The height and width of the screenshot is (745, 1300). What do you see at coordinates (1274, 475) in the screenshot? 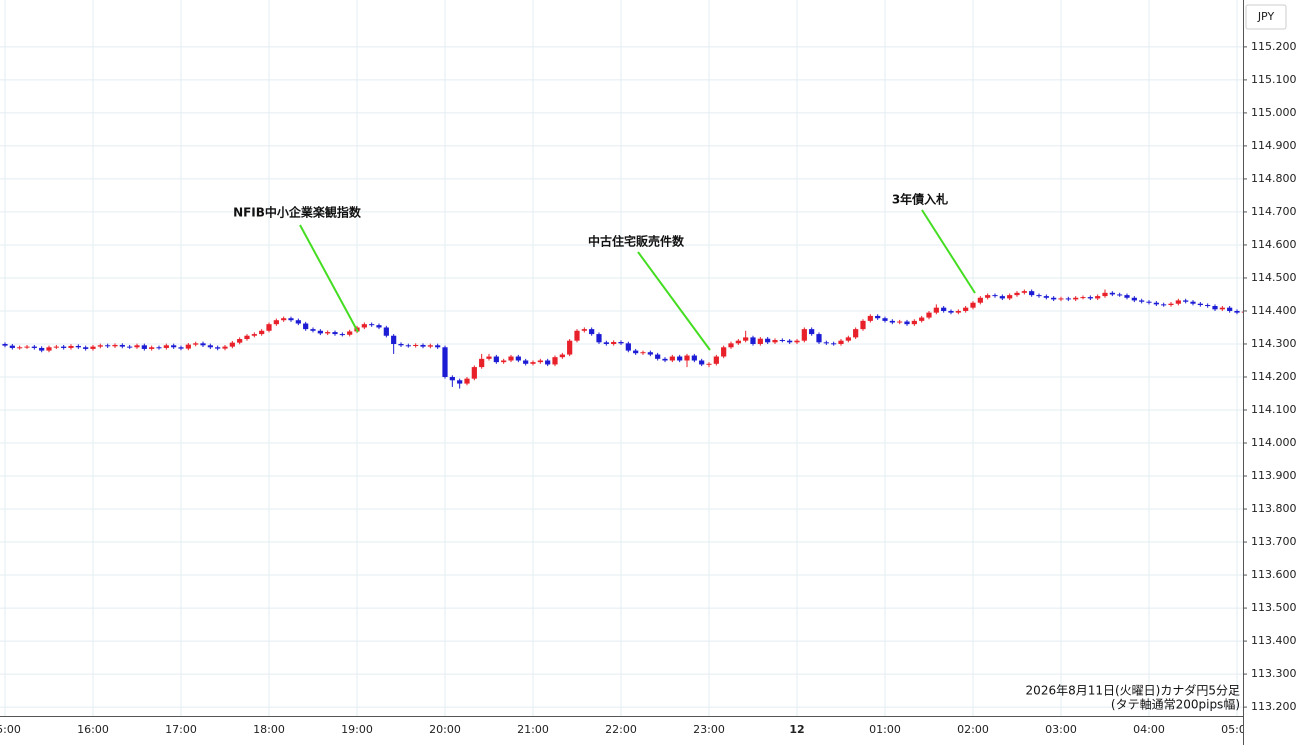
I see `y-tick-label: 113.900` at bounding box center [1274, 475].